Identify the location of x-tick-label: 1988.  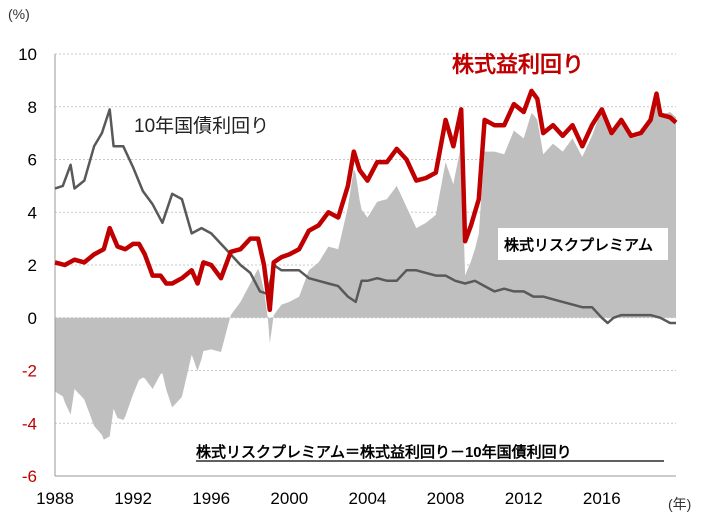
(55, 498).